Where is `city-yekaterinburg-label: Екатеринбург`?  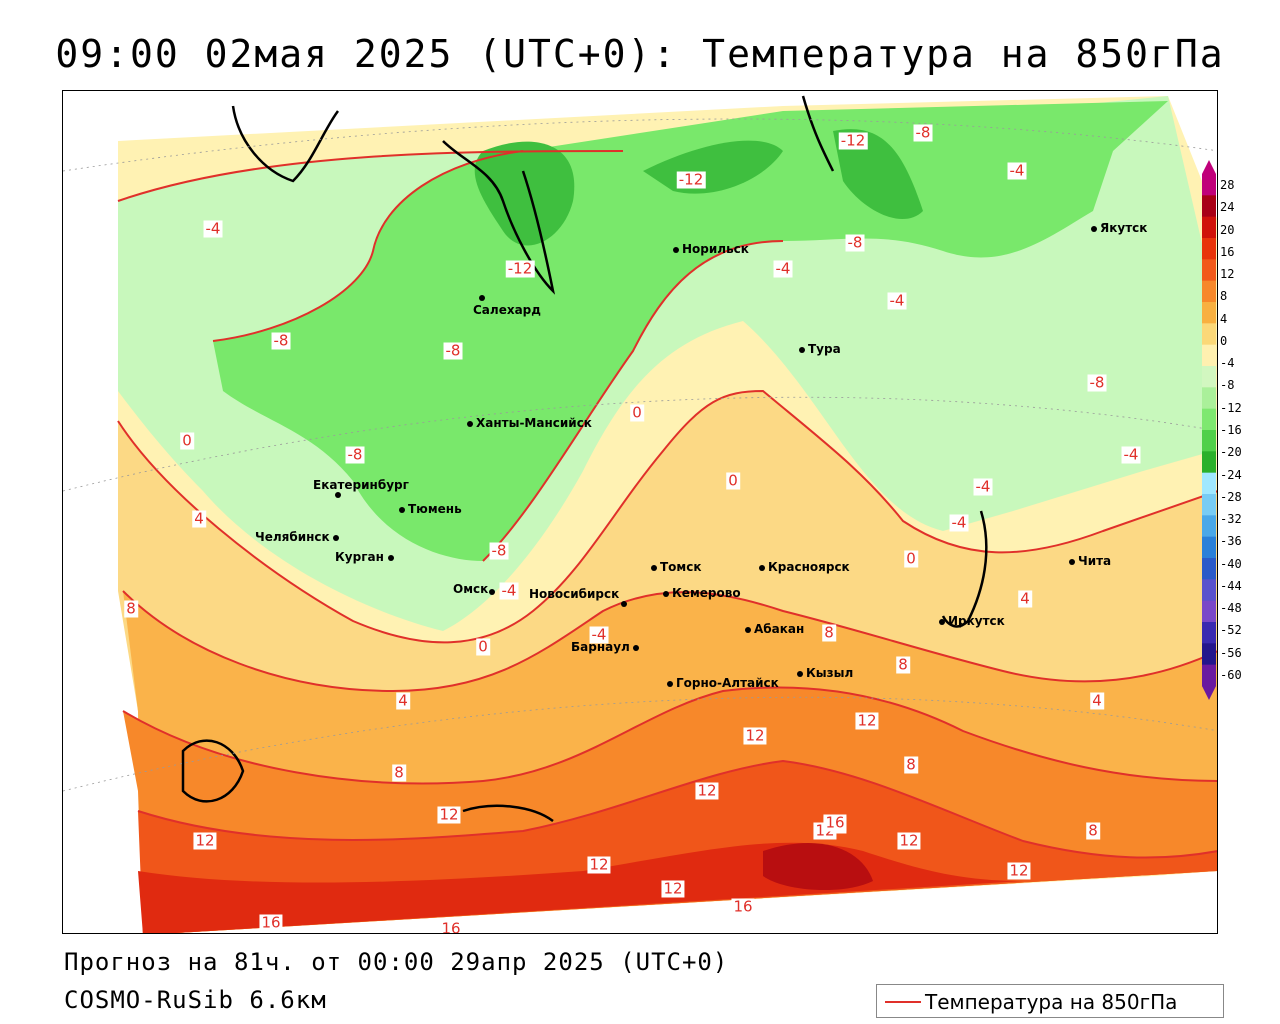 city-yekaterinburg-label: Екатеринбург is located at coordinates (361, 485).